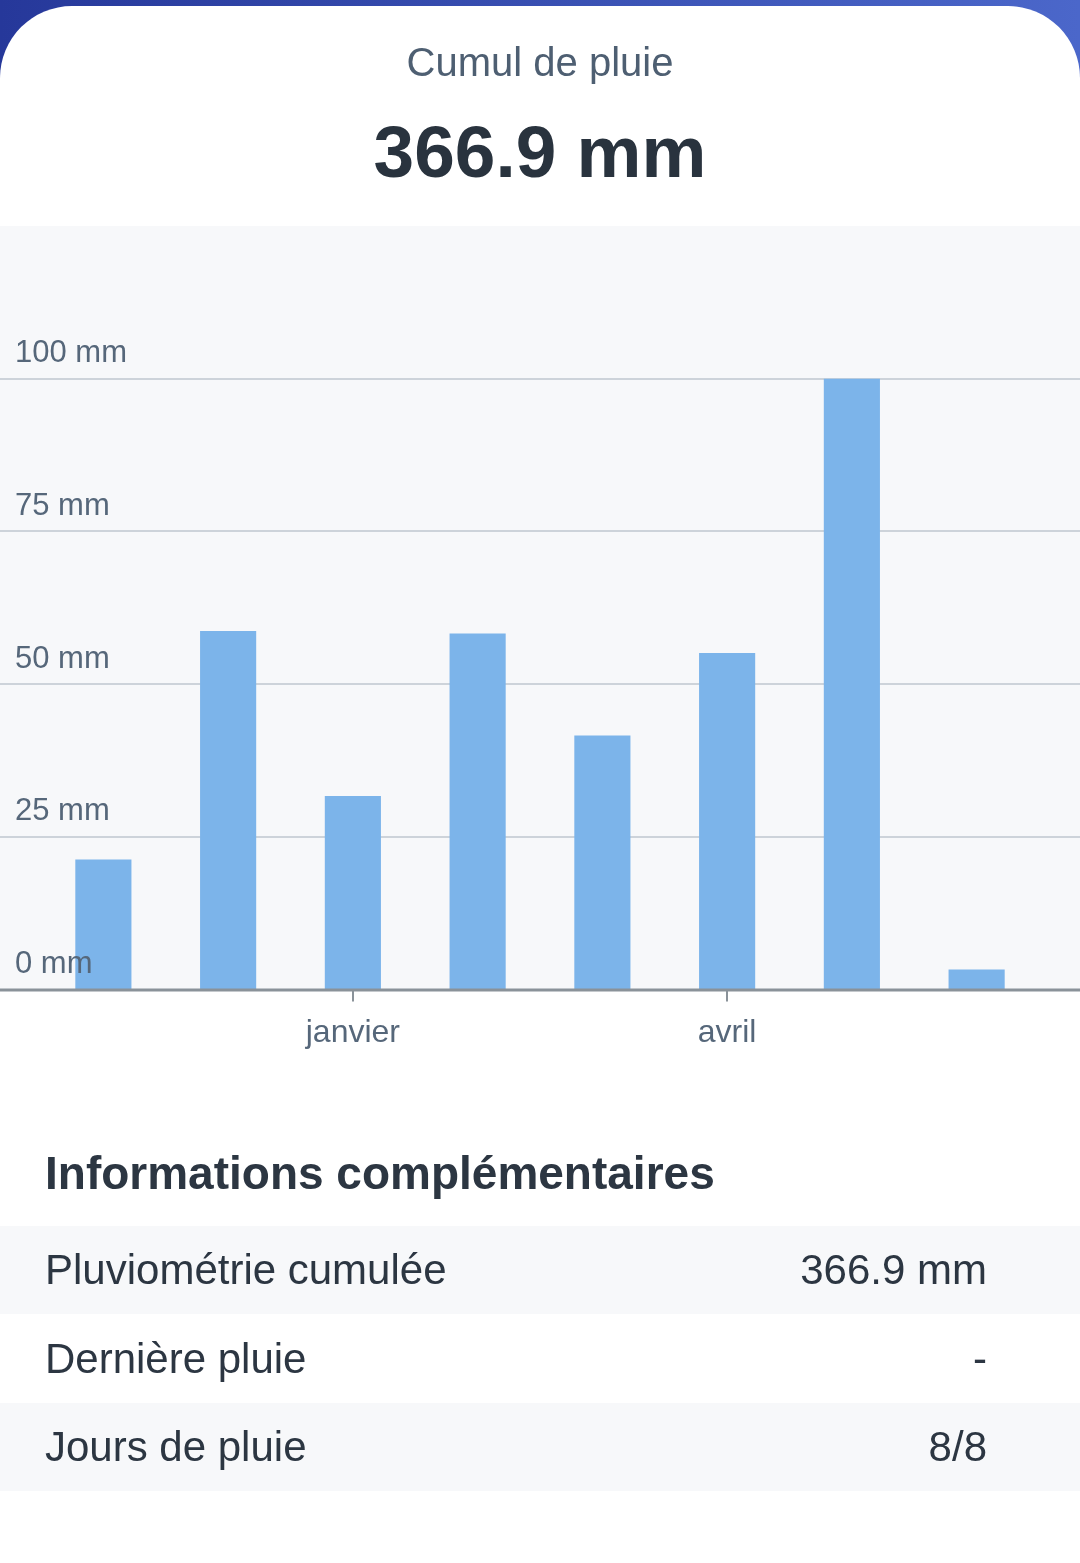 This screenshot has height=1563, width=1080. What do you see at coordinates (957, 1447) in the screenshot?
I see `text: 8/8` at bounding box center [957, 1447].